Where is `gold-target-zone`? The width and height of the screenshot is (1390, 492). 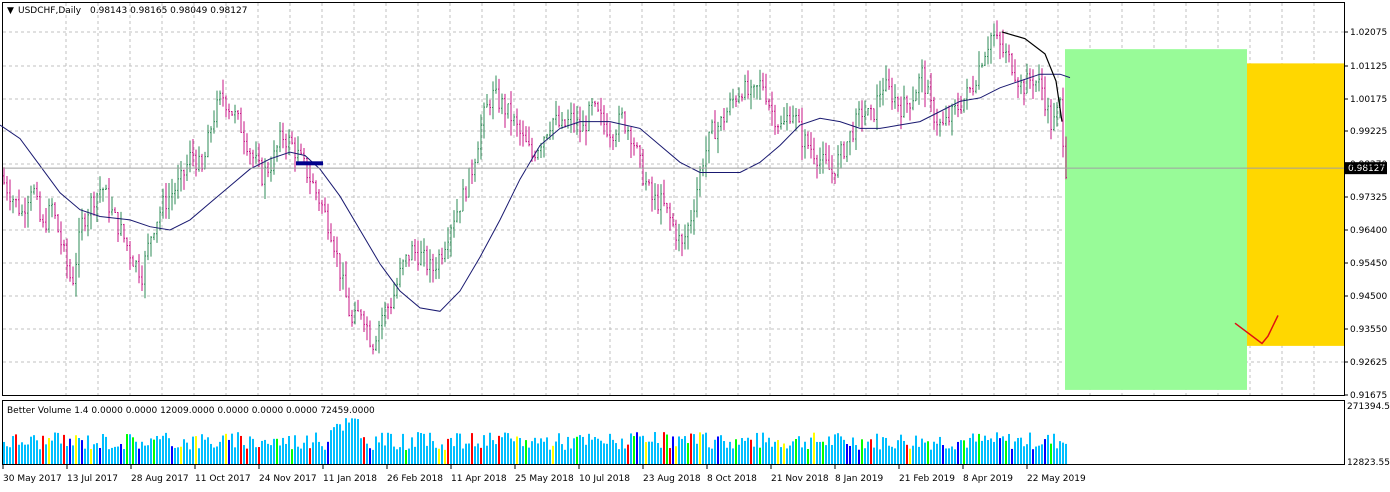 gold-target-zone is located at coordinates (1295, 204).